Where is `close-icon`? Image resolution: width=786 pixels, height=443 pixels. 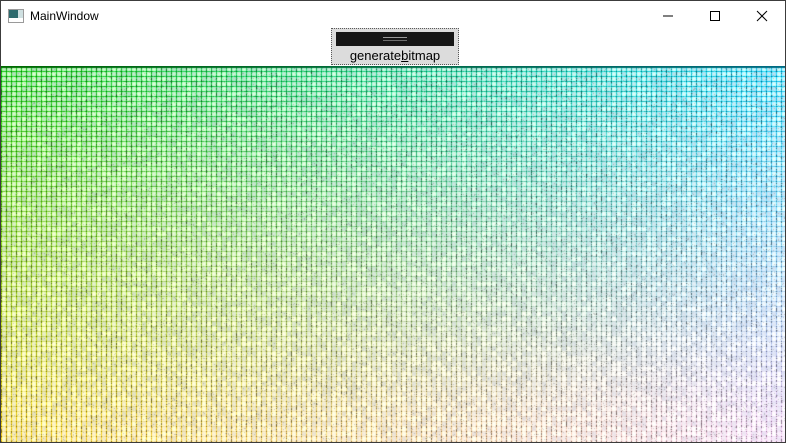
close-icon is located at coordinates (761, 16).